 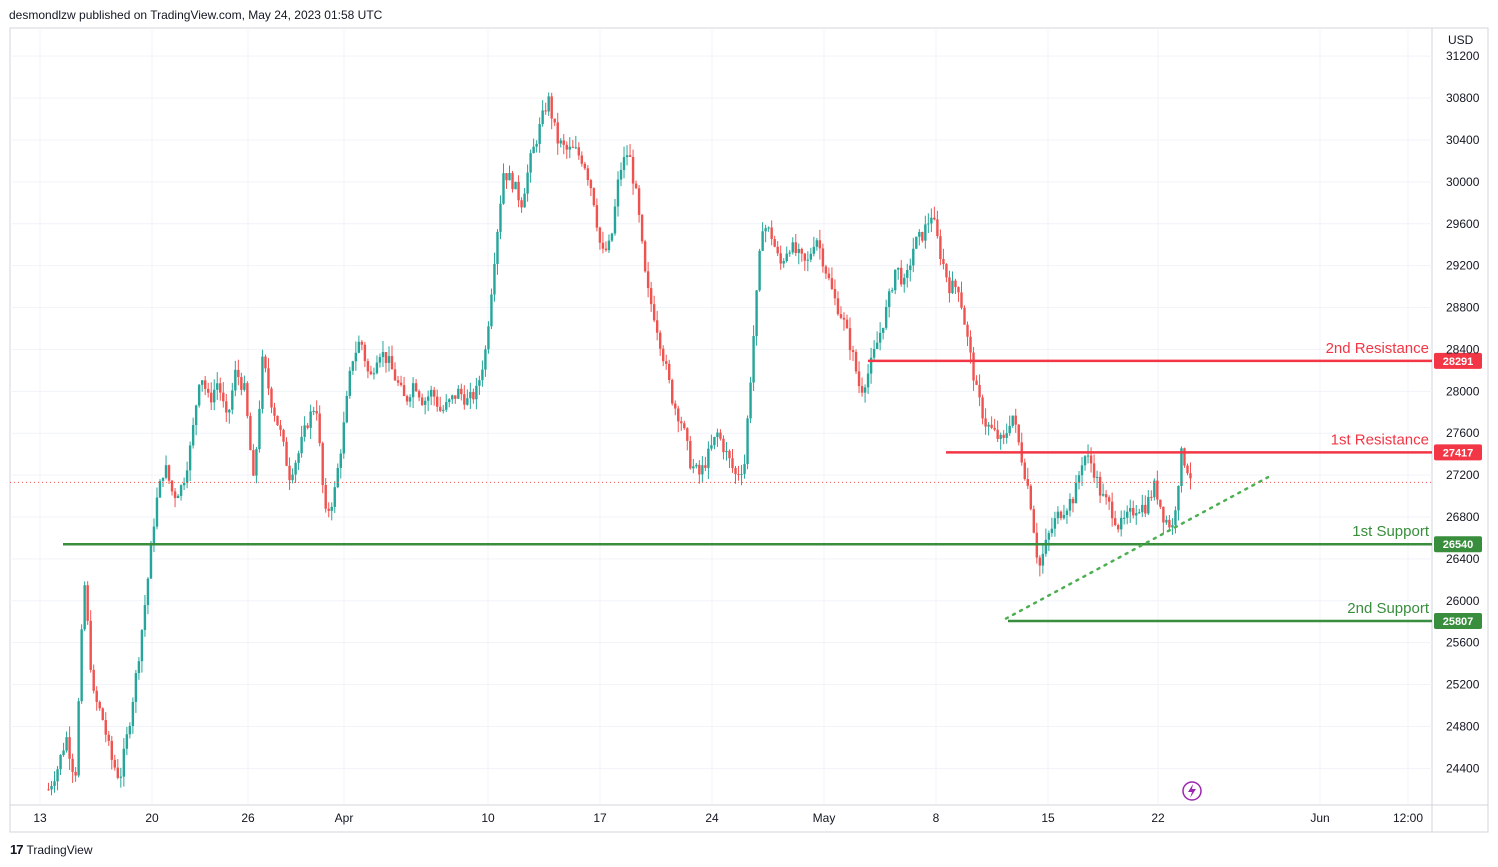 What do you see at coordinates (51, 849) in the screenshot?
I see `tradingview-footer: 17 TradingView` at bounding box center [51, 849].